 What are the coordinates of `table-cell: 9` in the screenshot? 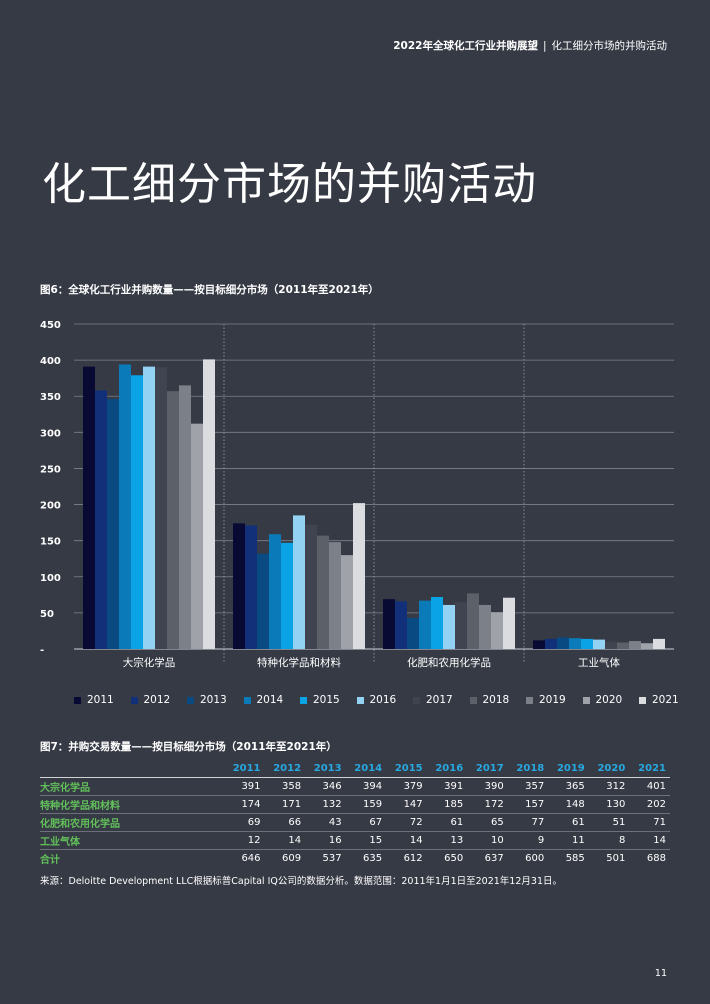 It's located at (528, 840).